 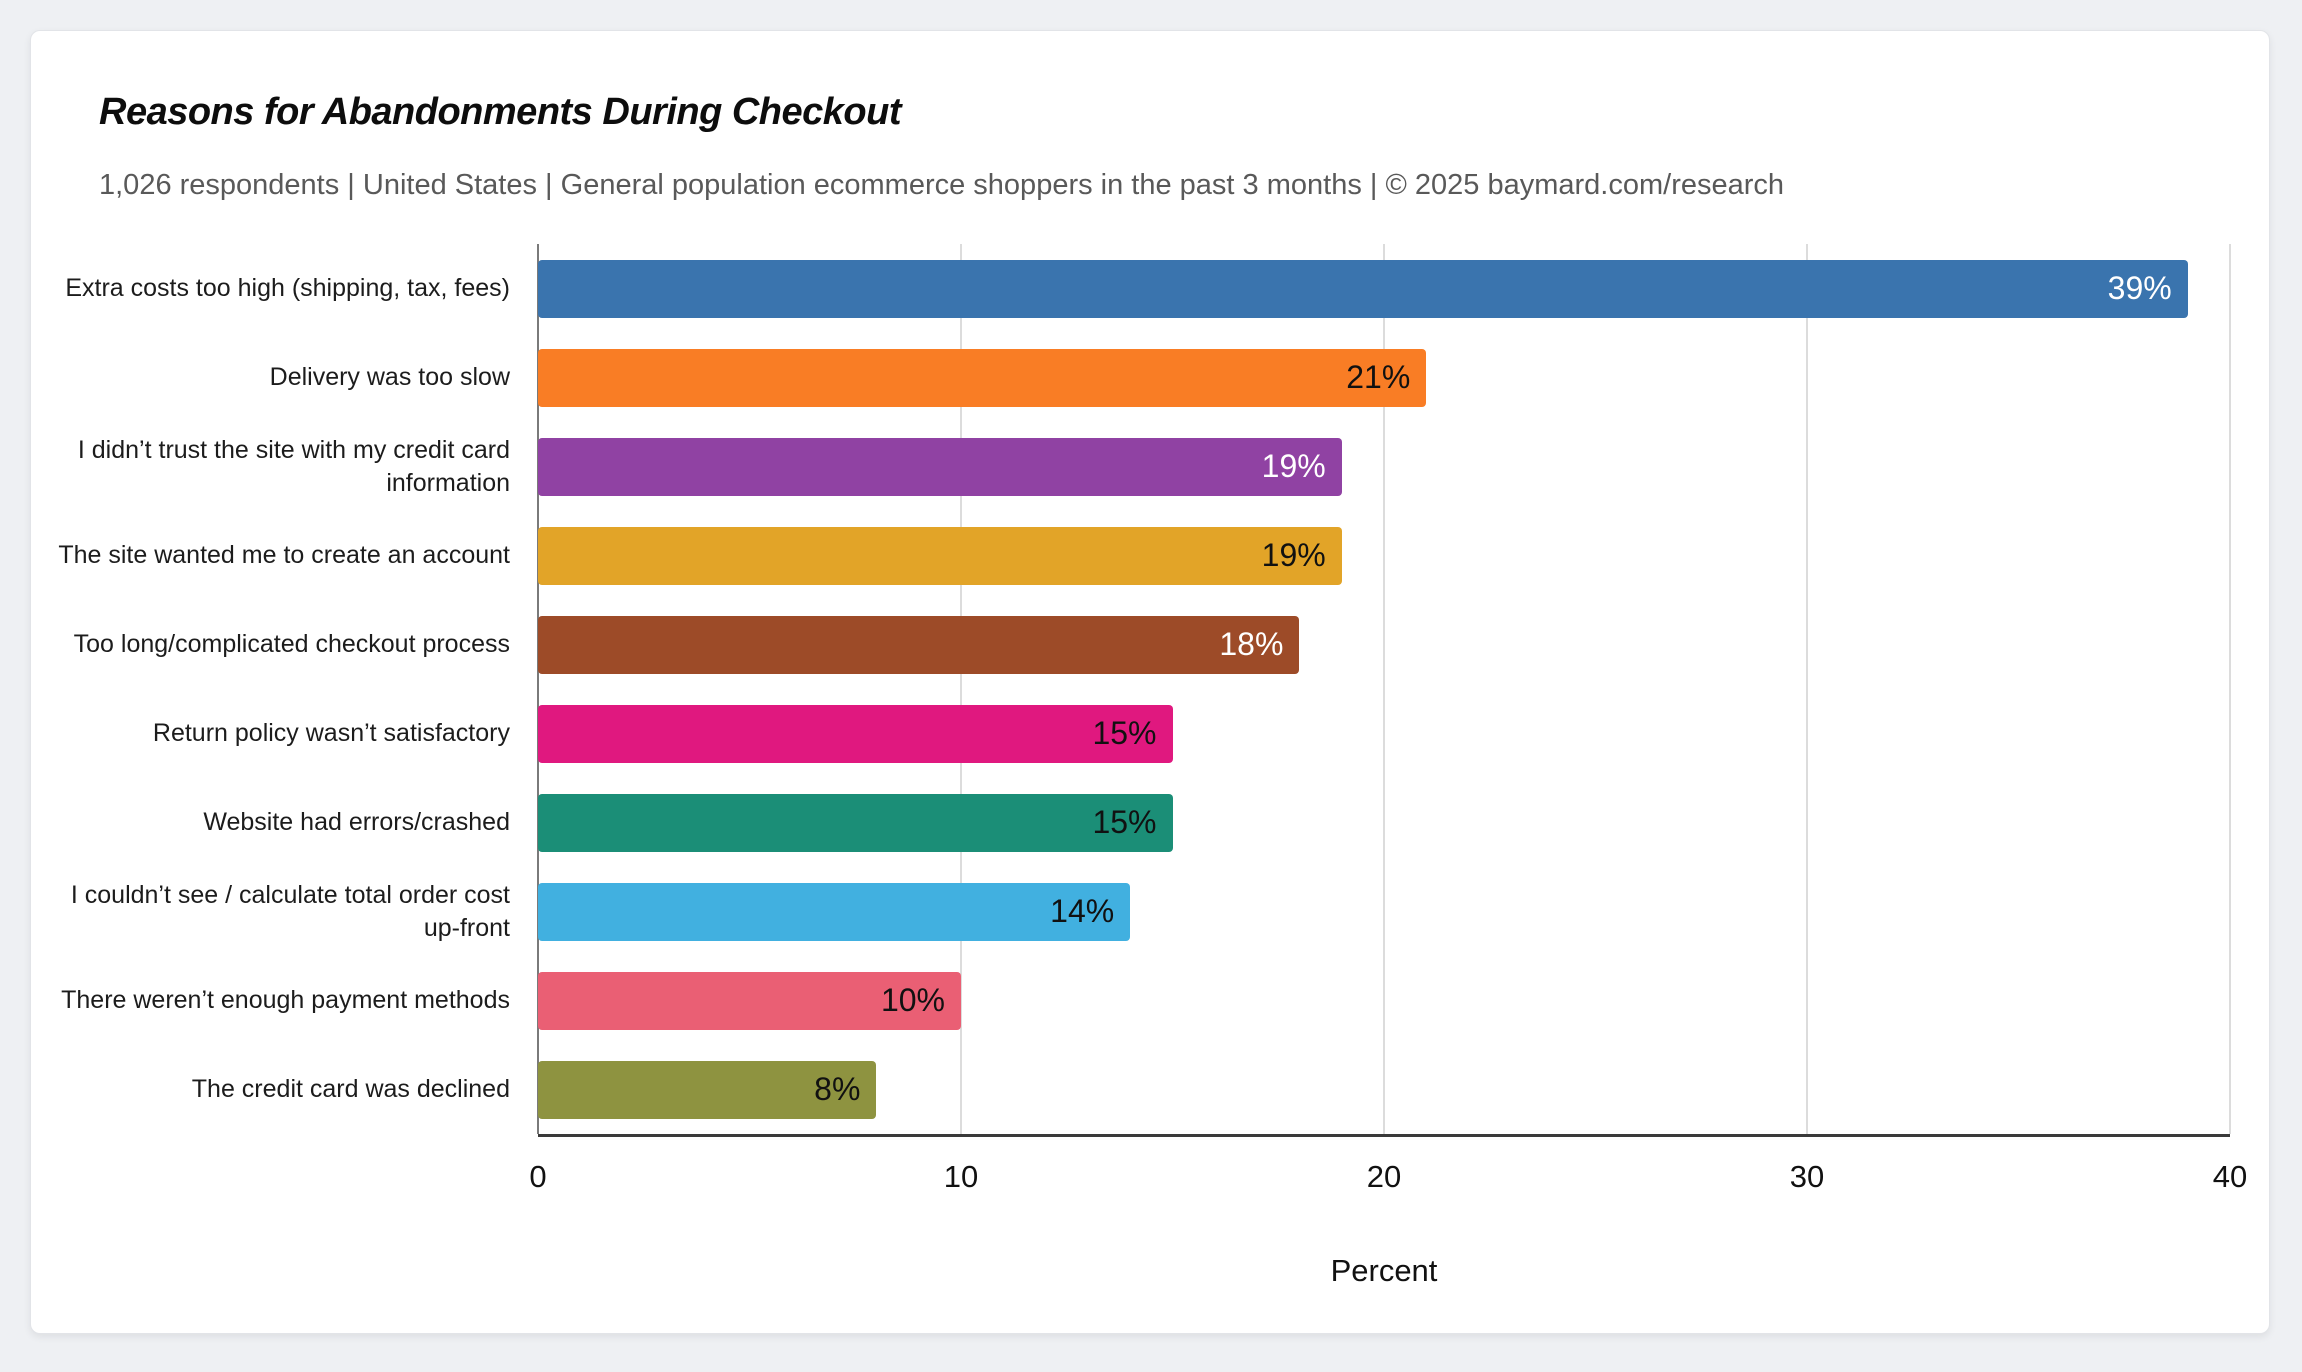 I want to click on bar-row: Too long/complicated checkout process 18%, so click(x=1130, y=644).